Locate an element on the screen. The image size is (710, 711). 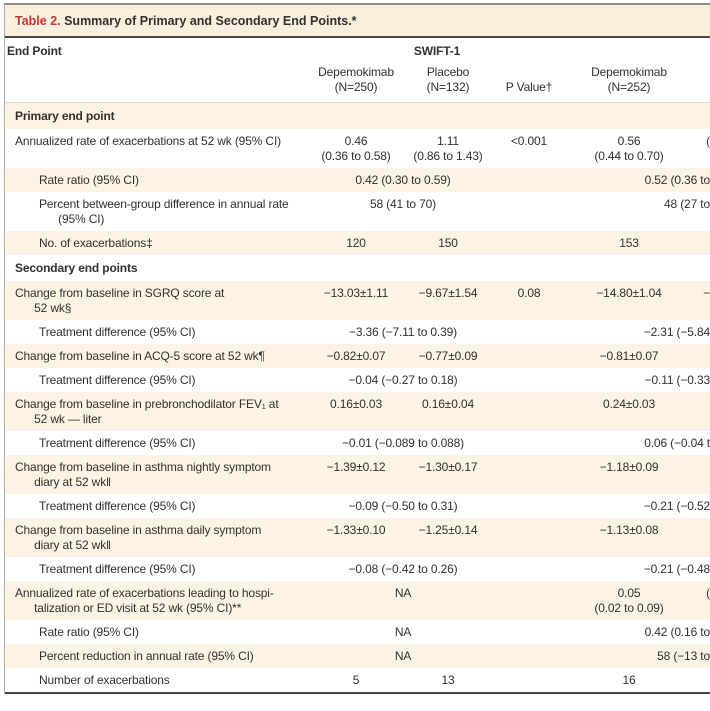
endpoint-label: Number of exacerbations is located at coordinates (158, 680).